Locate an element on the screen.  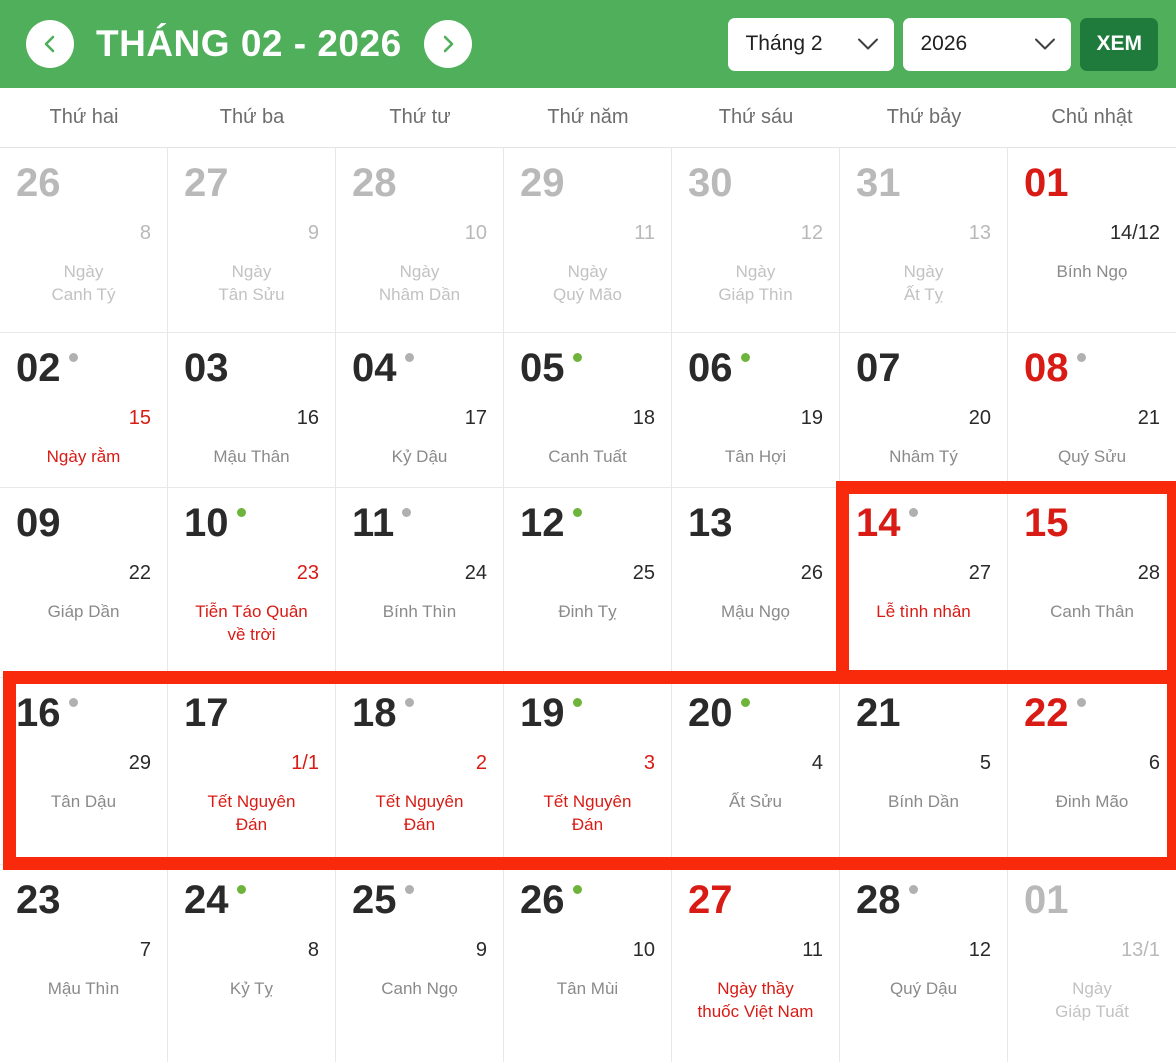
calendar-day-cell: 01 14/12 Bính Ngọ is located at coordinates (1092, 240).